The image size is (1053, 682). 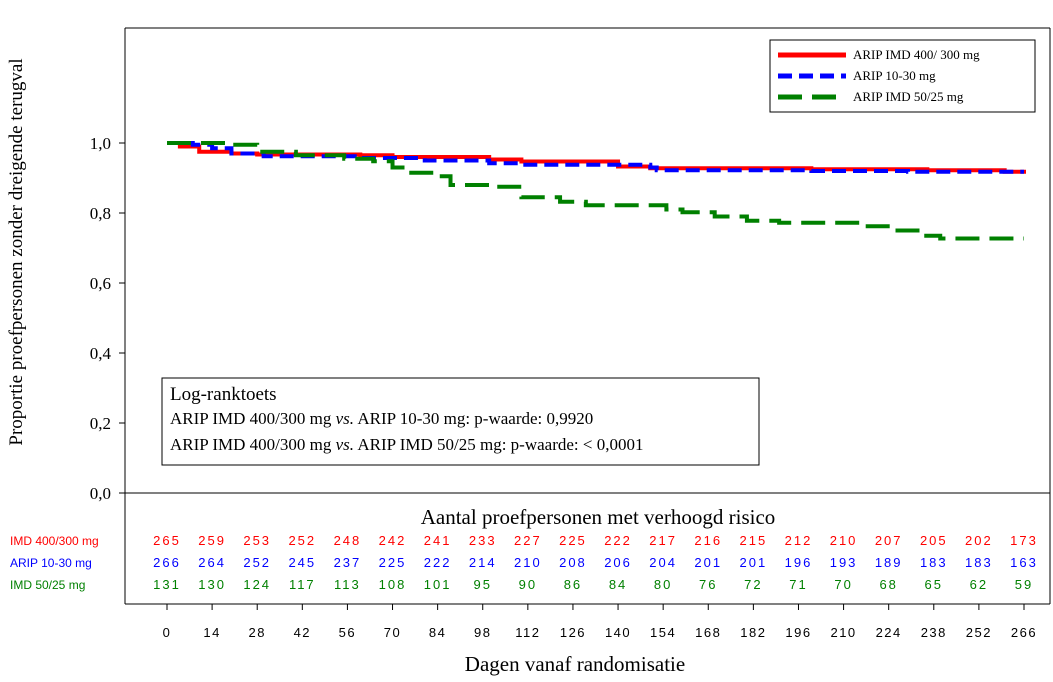 What do you see at coordinates (598, 517) in the screenshot?
I see `risk-table-title: Aantal proefpersonen met verhoogd risico` at bounding box center [598, 517].